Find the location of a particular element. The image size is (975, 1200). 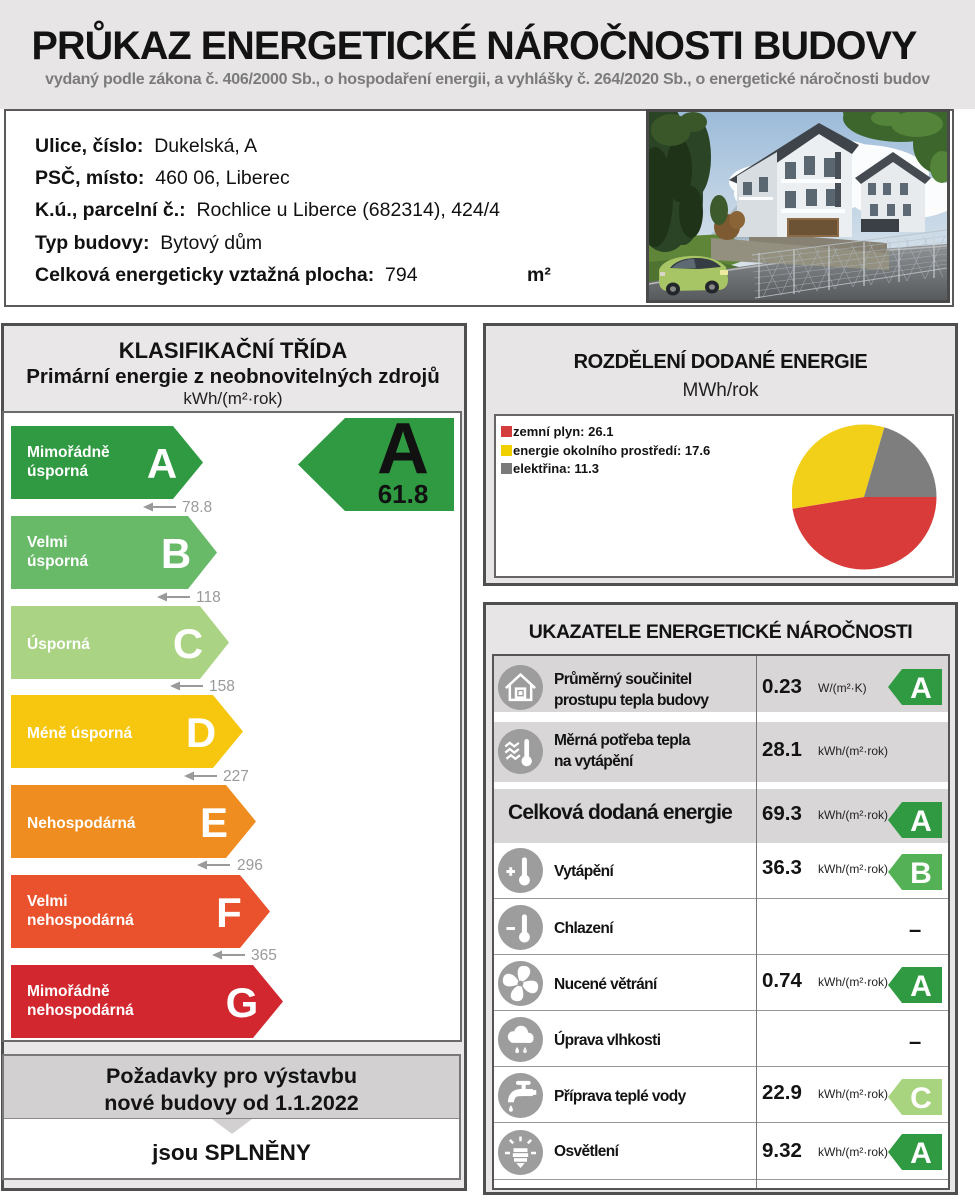

svg-text: F is located at coordinates (229, 912).